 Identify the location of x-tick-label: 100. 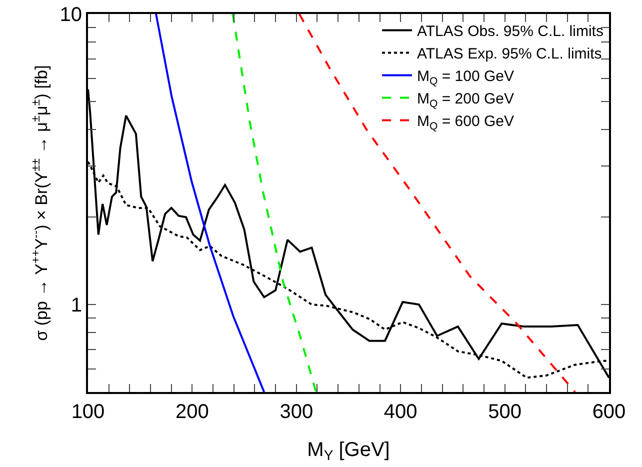
(88, 412).